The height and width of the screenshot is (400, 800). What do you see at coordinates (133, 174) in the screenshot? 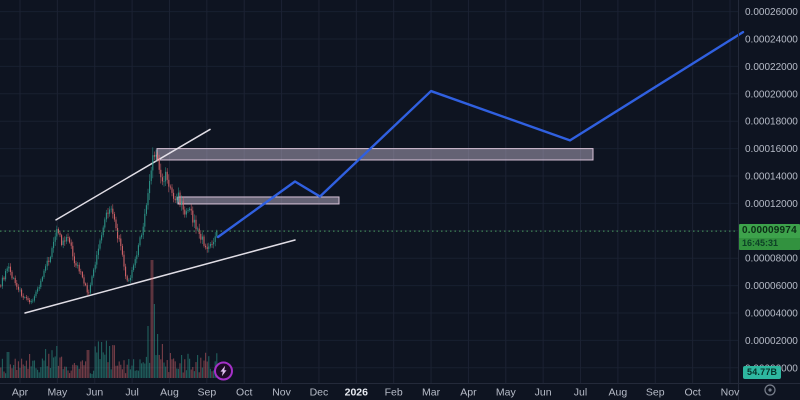
I see `trendline-upper` at bounding box center [133, 174].